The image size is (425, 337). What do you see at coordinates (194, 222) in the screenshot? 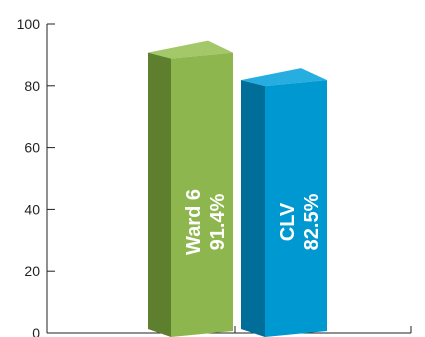
I see `bar-category-label: Ward 6` at bounding box center [194, 222].